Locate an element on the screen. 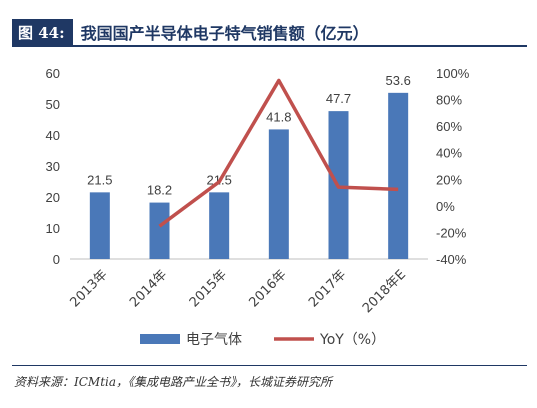 The height and width of the screenshot is (408, 537). y-left-tick-label: 30 is located at coordinates (53, 166).